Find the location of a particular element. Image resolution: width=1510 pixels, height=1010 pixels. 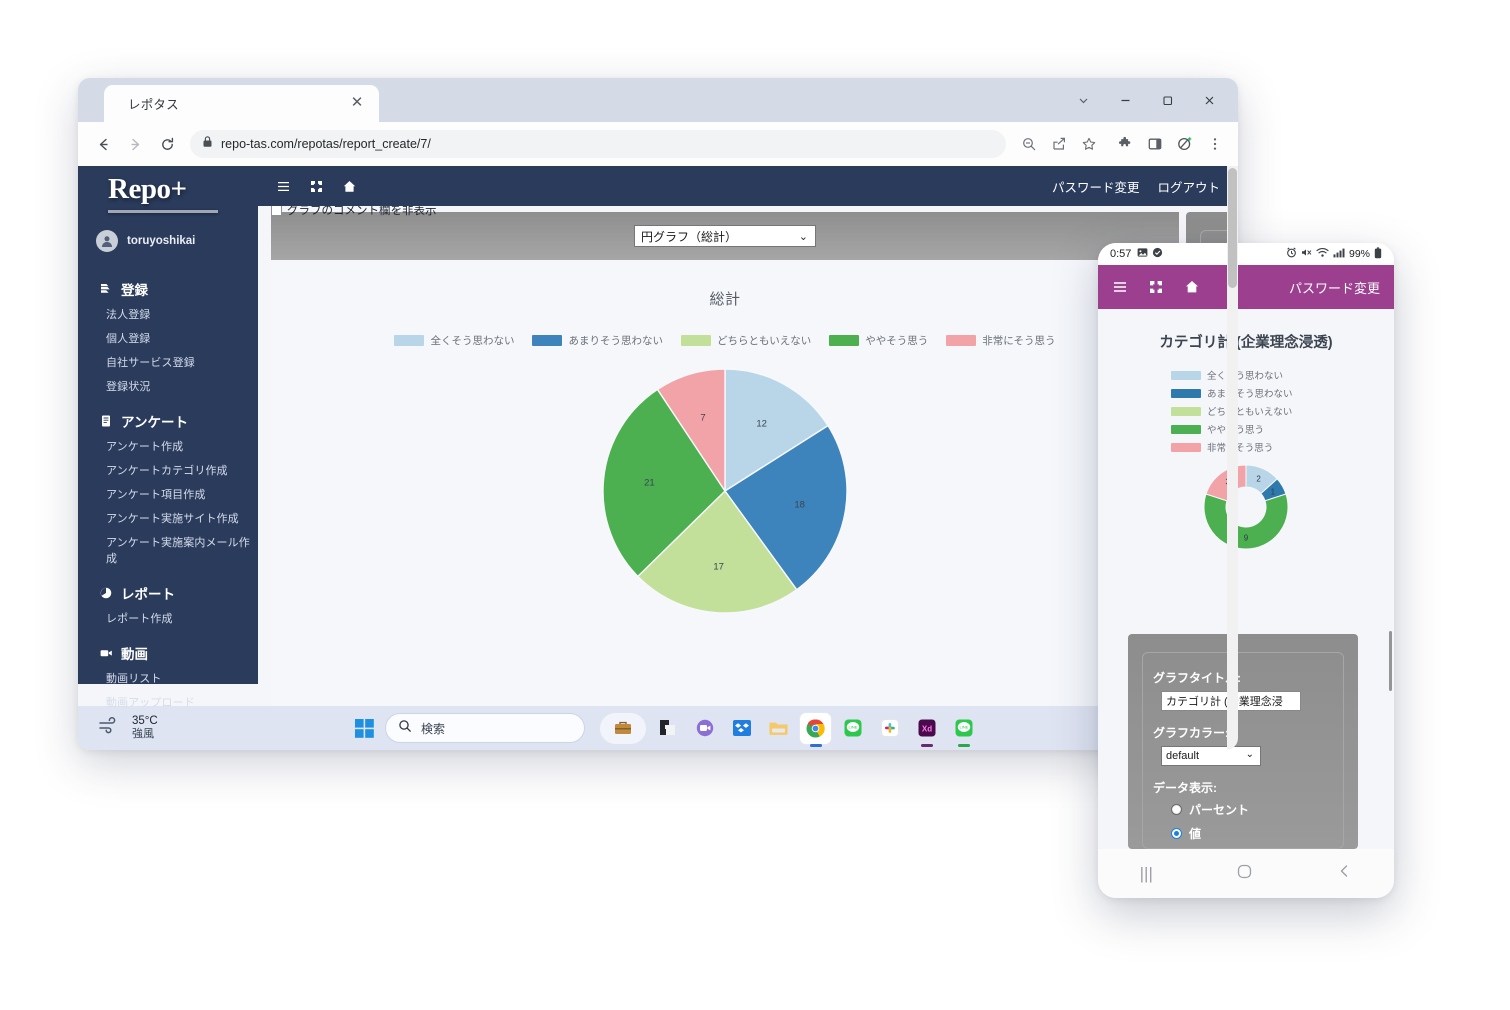

sidebar-item-service-register: 自社サービス登録 is located at coordinates (150, 363).